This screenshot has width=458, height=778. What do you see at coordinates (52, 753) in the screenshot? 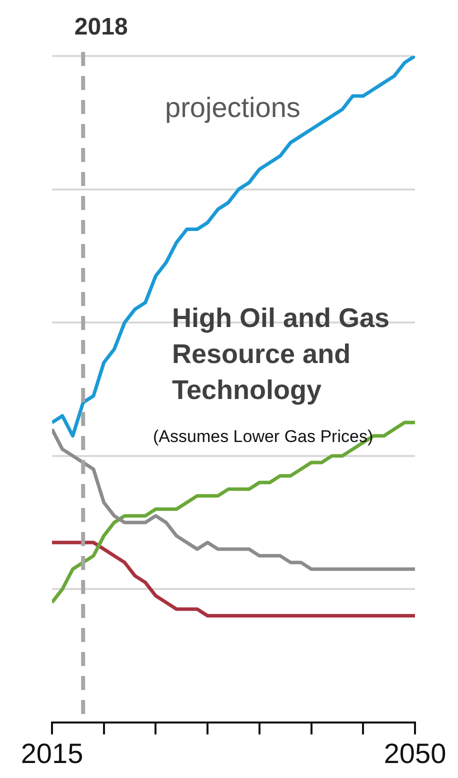
I see `x-tick-label: 2015` at bounding box center [52, 753].